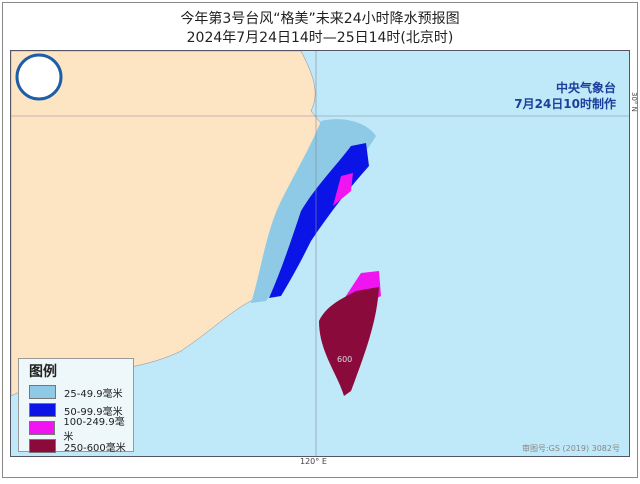 The width and height of the screenshot is (640, 484). I want to click on longitude-label: 120° E, so click(313, 461).